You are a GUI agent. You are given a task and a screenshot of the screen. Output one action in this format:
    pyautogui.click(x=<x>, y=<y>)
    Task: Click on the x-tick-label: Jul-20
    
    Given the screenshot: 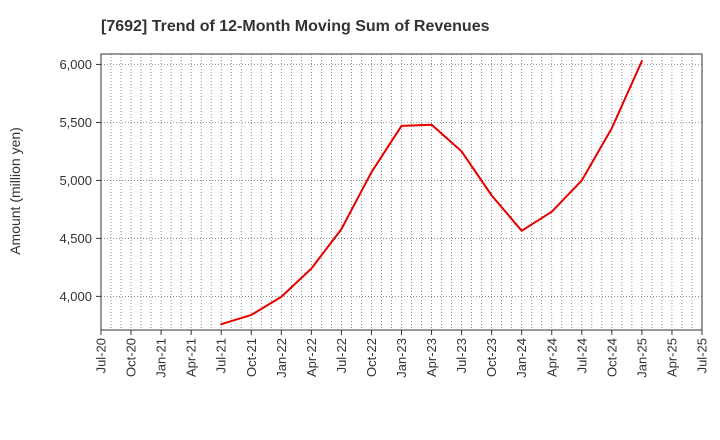 What is the action you would take?
    pyautogui.click(x=101, y=355)
    